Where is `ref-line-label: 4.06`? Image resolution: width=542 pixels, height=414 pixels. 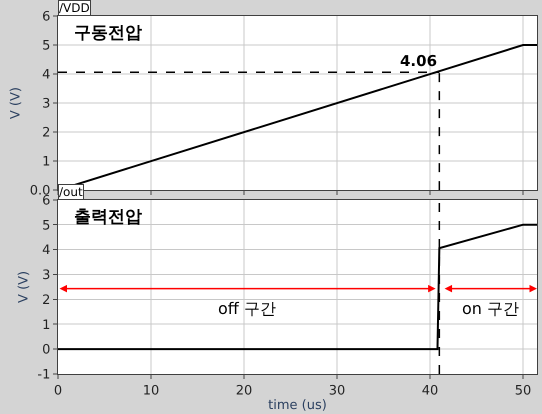
ref-line-label: 4.06 is located at coordinates (419, 61).